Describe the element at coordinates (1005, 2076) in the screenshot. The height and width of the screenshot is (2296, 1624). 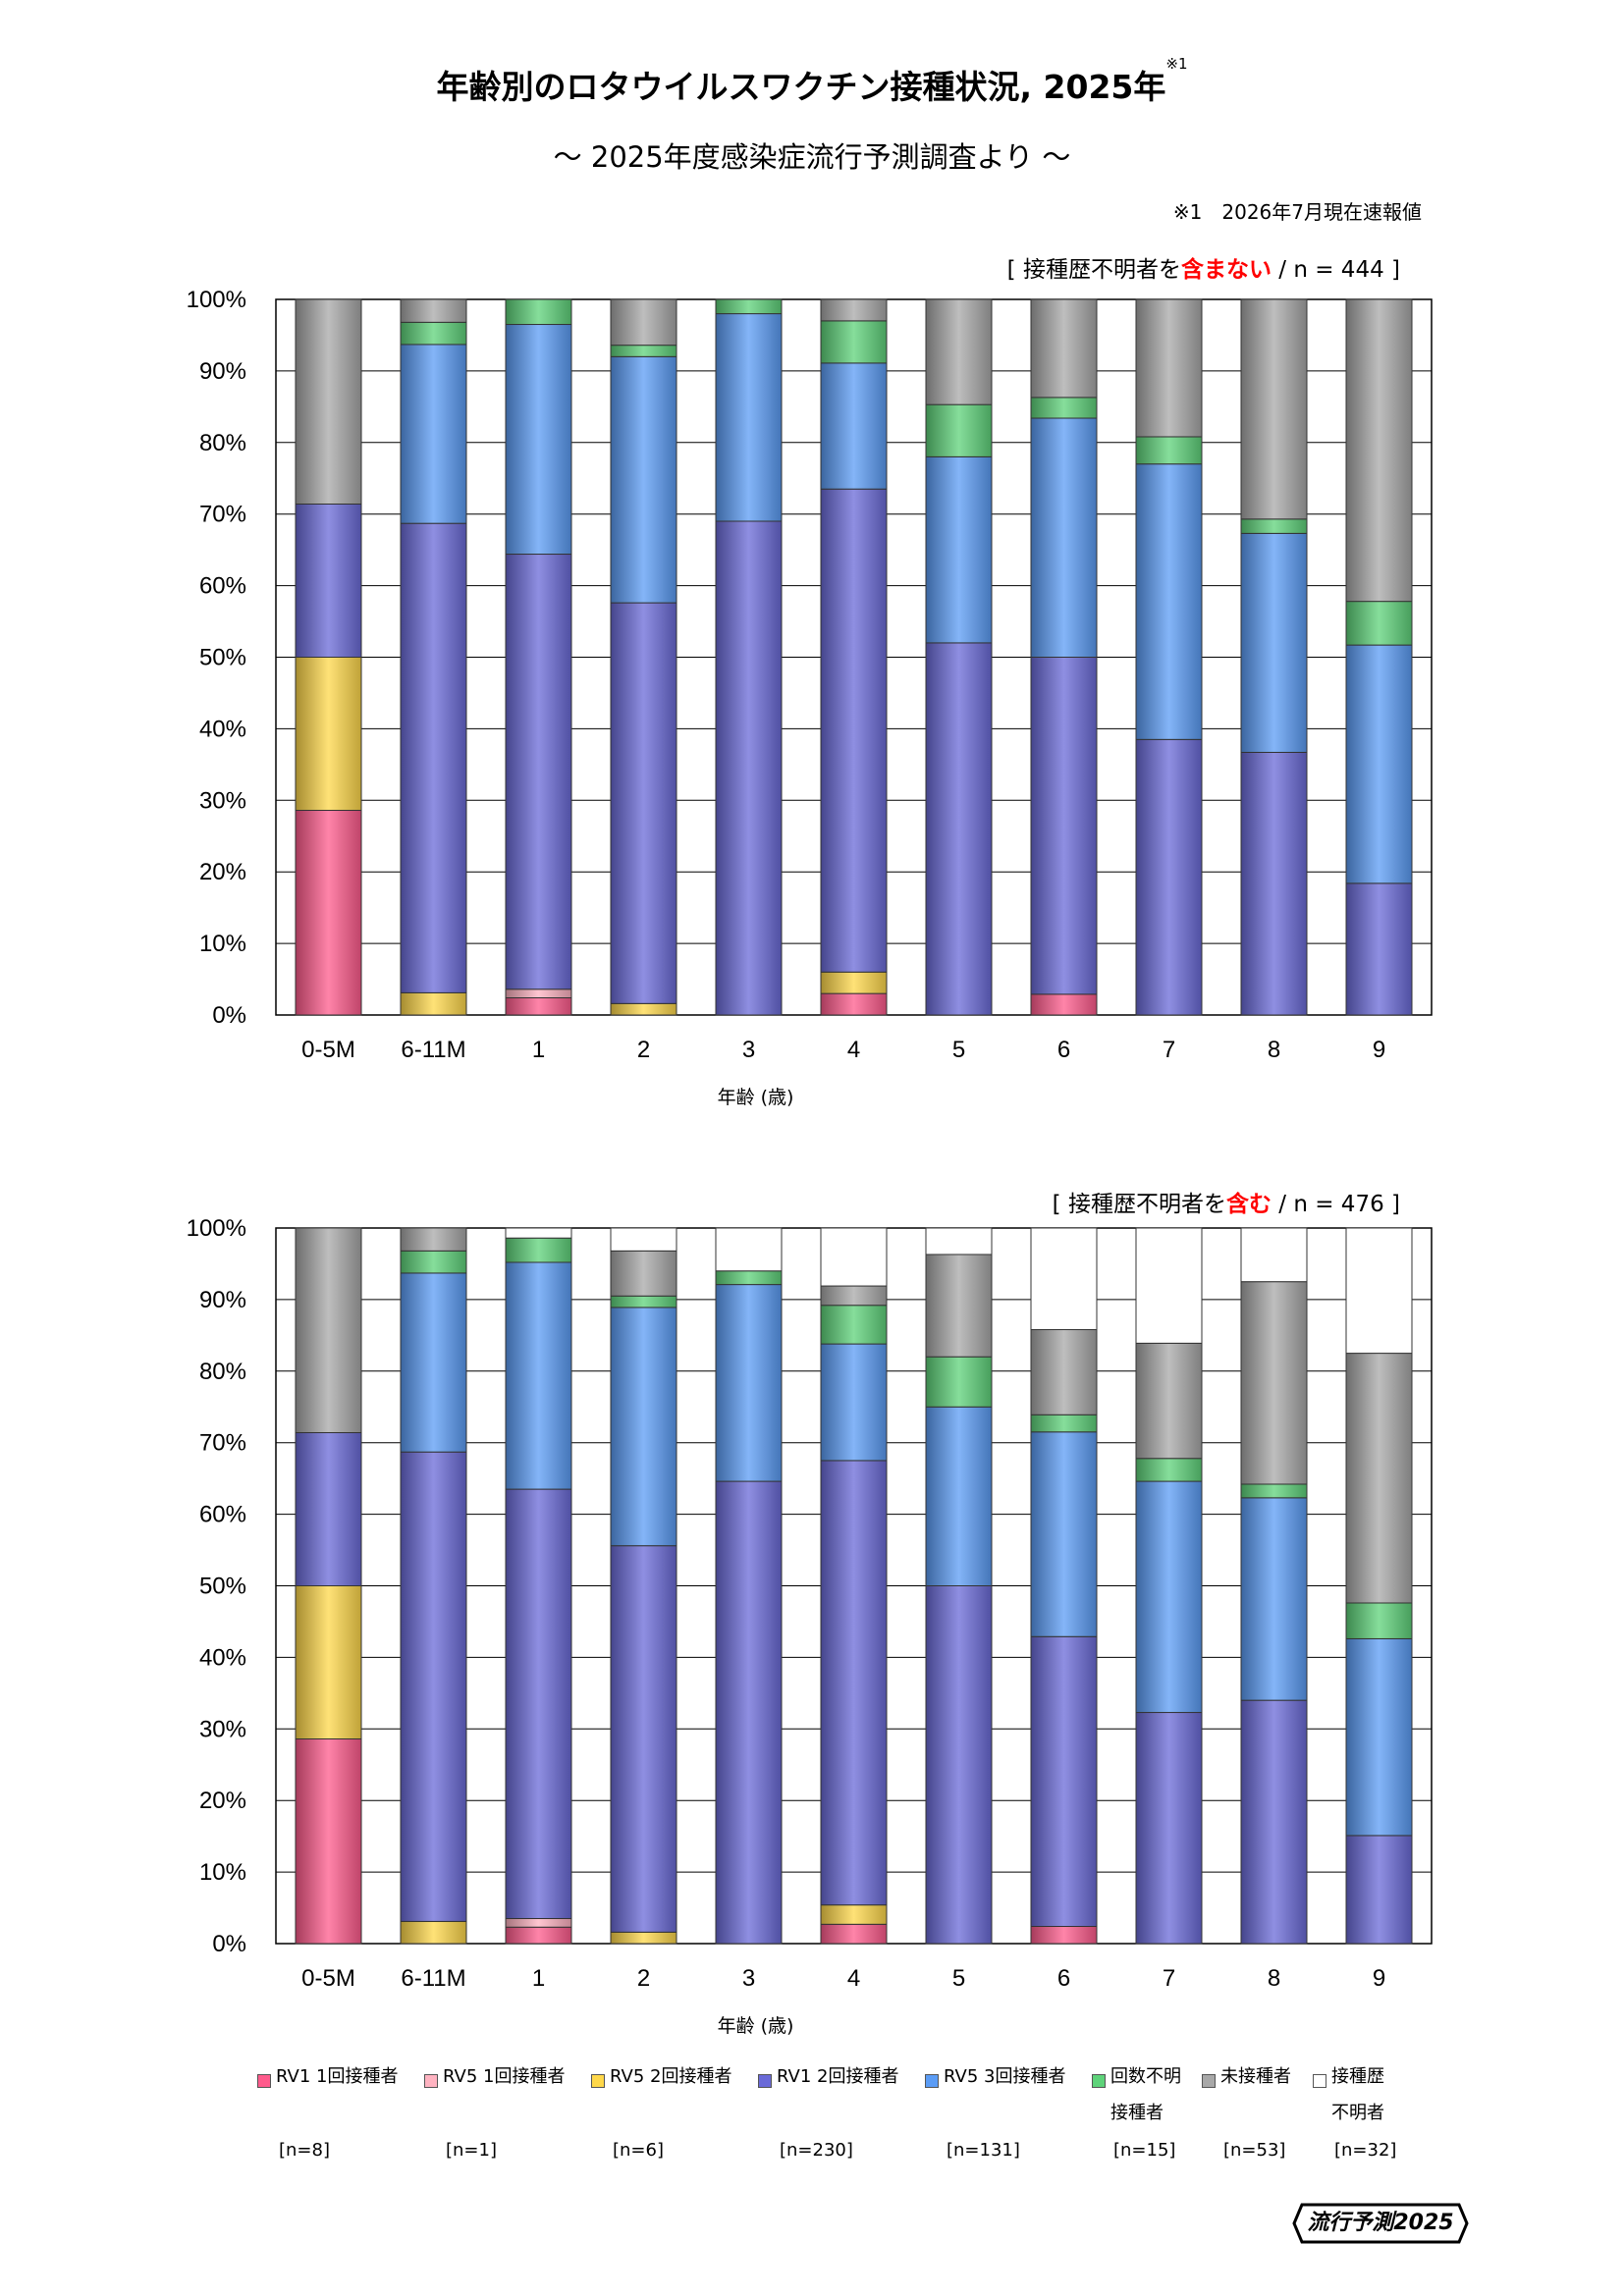
I see `legend-label: RV5 3回接種者` at that location.